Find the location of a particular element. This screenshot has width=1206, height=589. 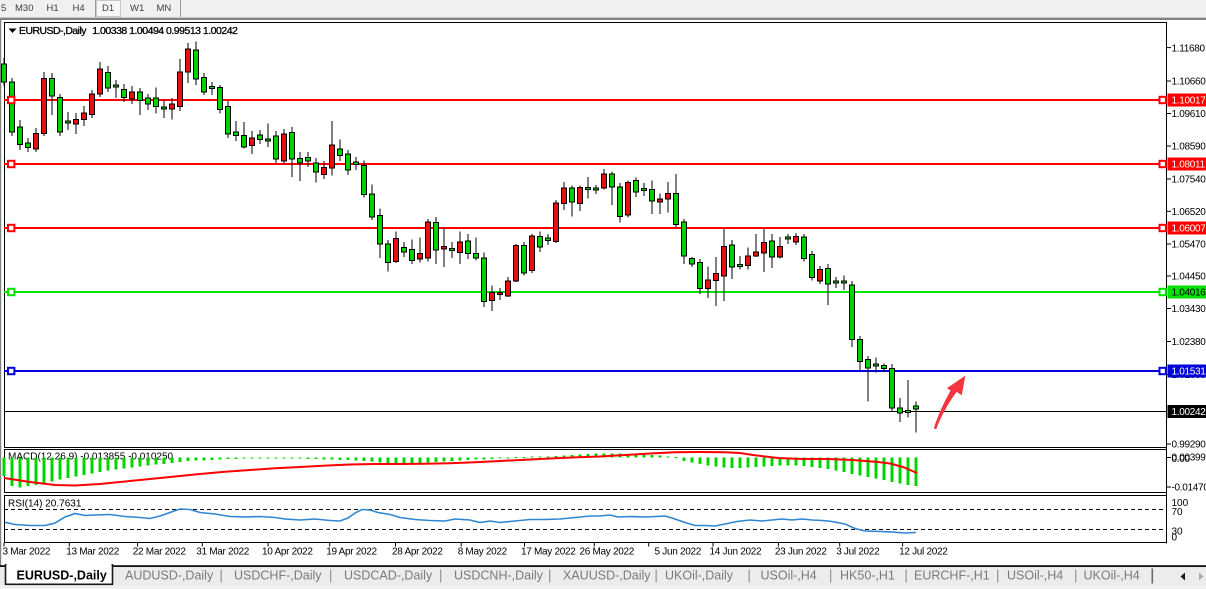

svg-text: 28 Apr 2022 is located at coordinates (417, 552).